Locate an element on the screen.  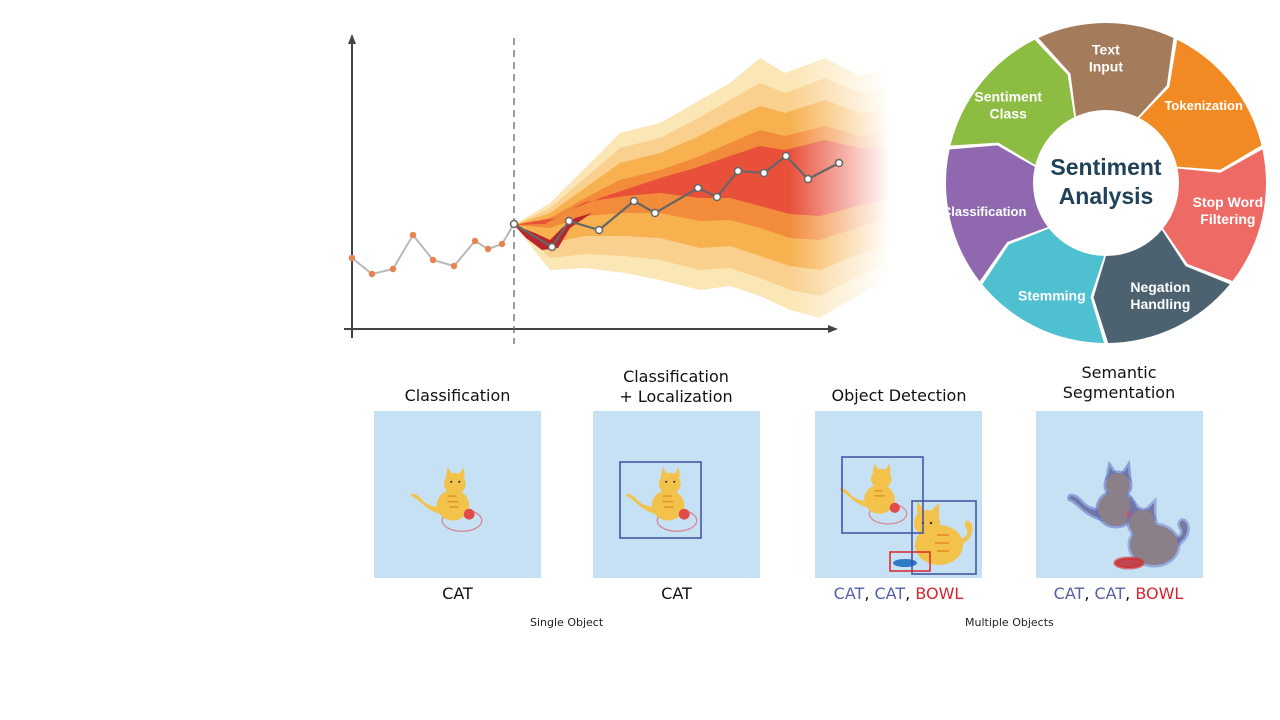
caption-classification: CAT is located at coordinates (457, 593).